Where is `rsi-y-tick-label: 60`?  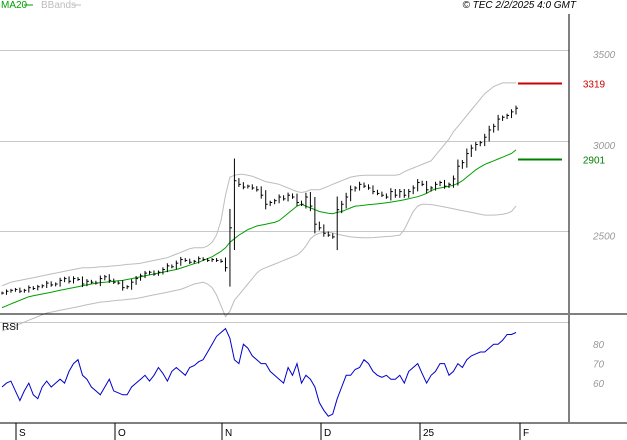 rsi-y-tick-label: 60 is located at coordinates (599, 384).